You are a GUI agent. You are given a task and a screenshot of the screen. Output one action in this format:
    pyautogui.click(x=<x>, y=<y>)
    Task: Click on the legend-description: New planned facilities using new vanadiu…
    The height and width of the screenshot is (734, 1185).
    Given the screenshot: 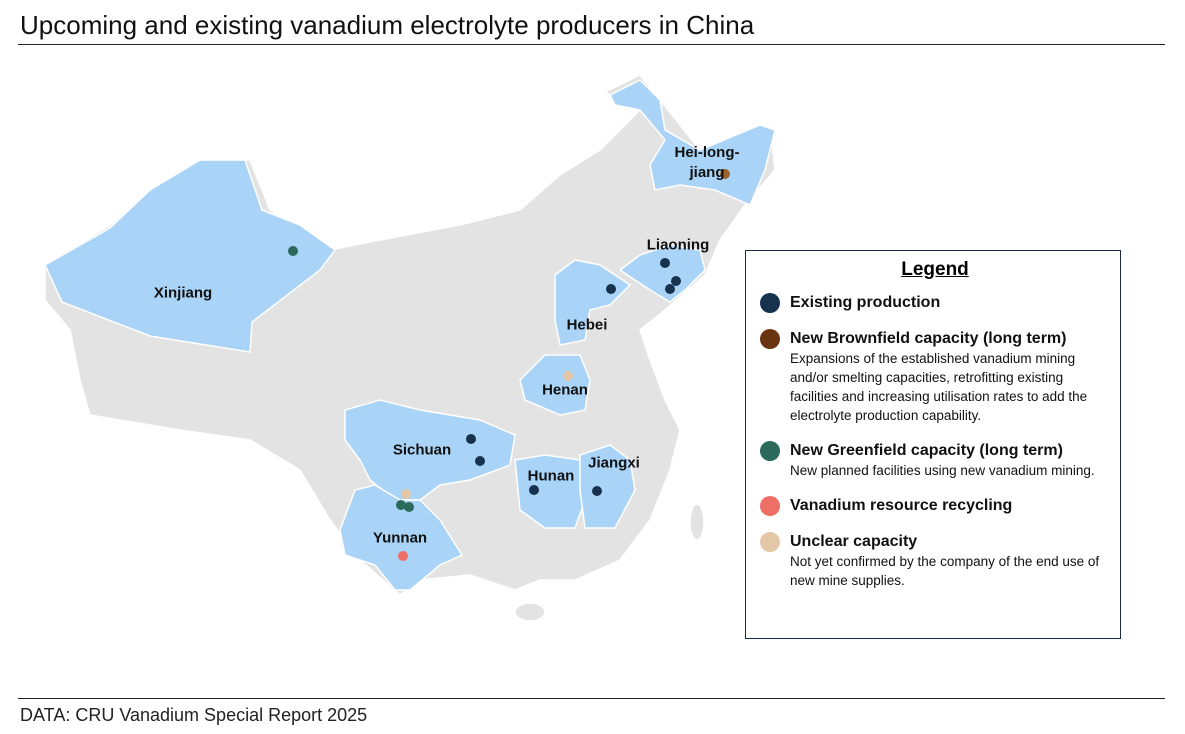 What is the action you would take?
    pyautogui.click(x=942, y=470)
    